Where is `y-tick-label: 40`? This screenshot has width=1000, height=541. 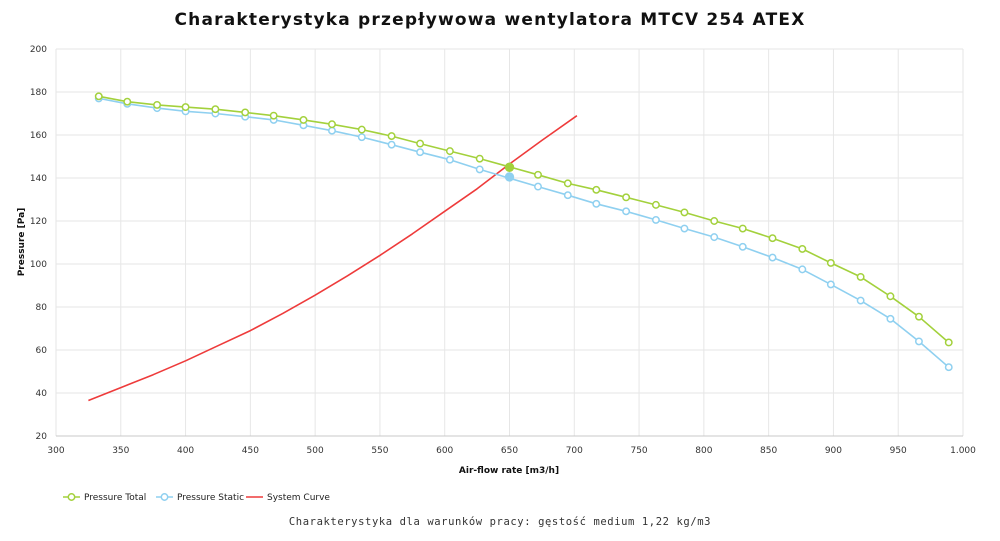 y-tick-label: 40 is located at coordinates (42, 394).